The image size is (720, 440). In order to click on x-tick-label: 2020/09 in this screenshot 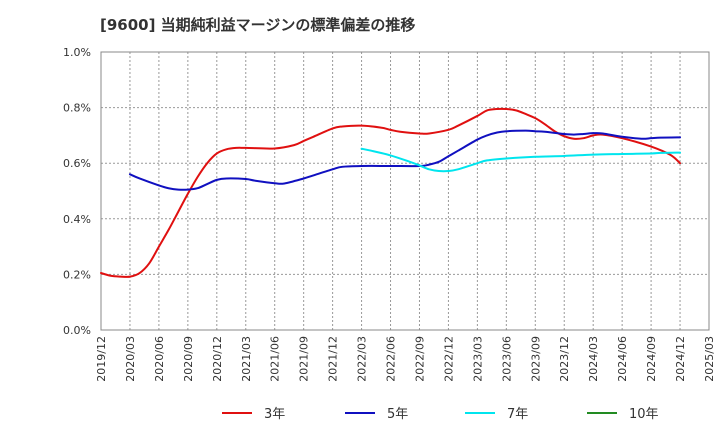, I will do `click(188, 359)`.